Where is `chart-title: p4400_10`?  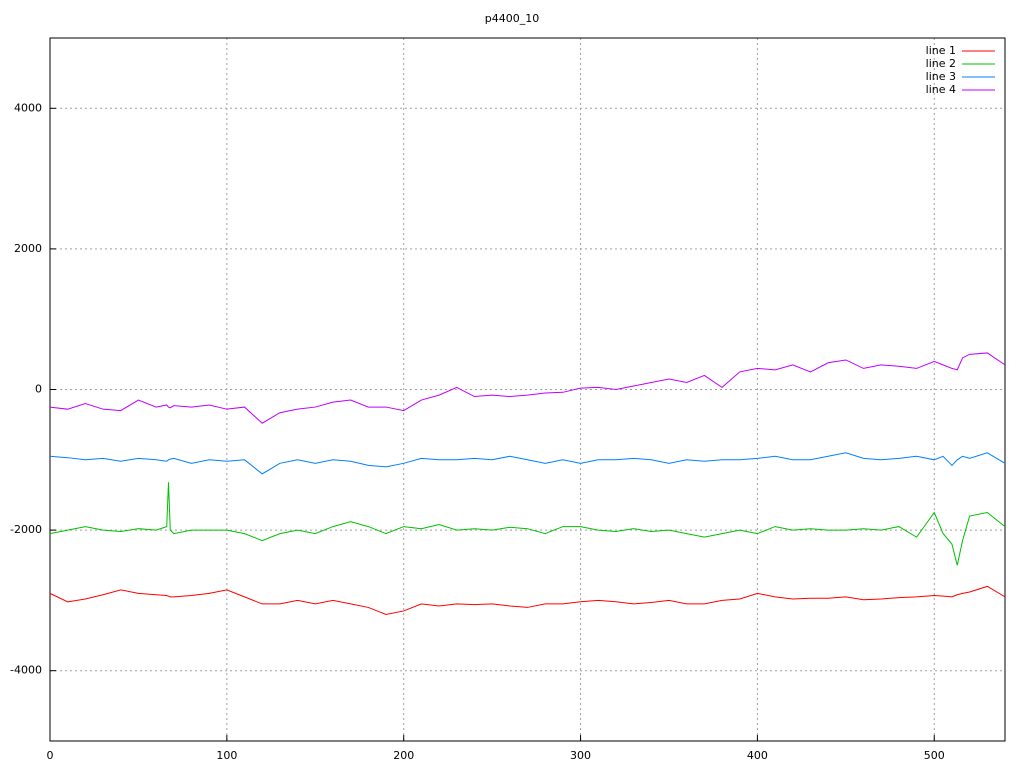
chart-title: p4400_10 is located at coordinates (512, 18).